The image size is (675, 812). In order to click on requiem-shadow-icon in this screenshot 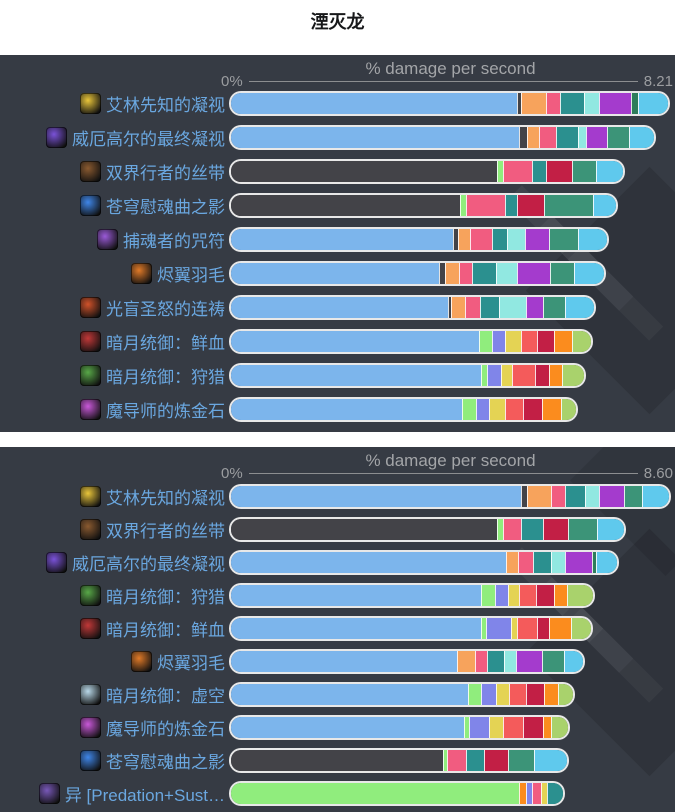, I will do `click(90, 205)`.